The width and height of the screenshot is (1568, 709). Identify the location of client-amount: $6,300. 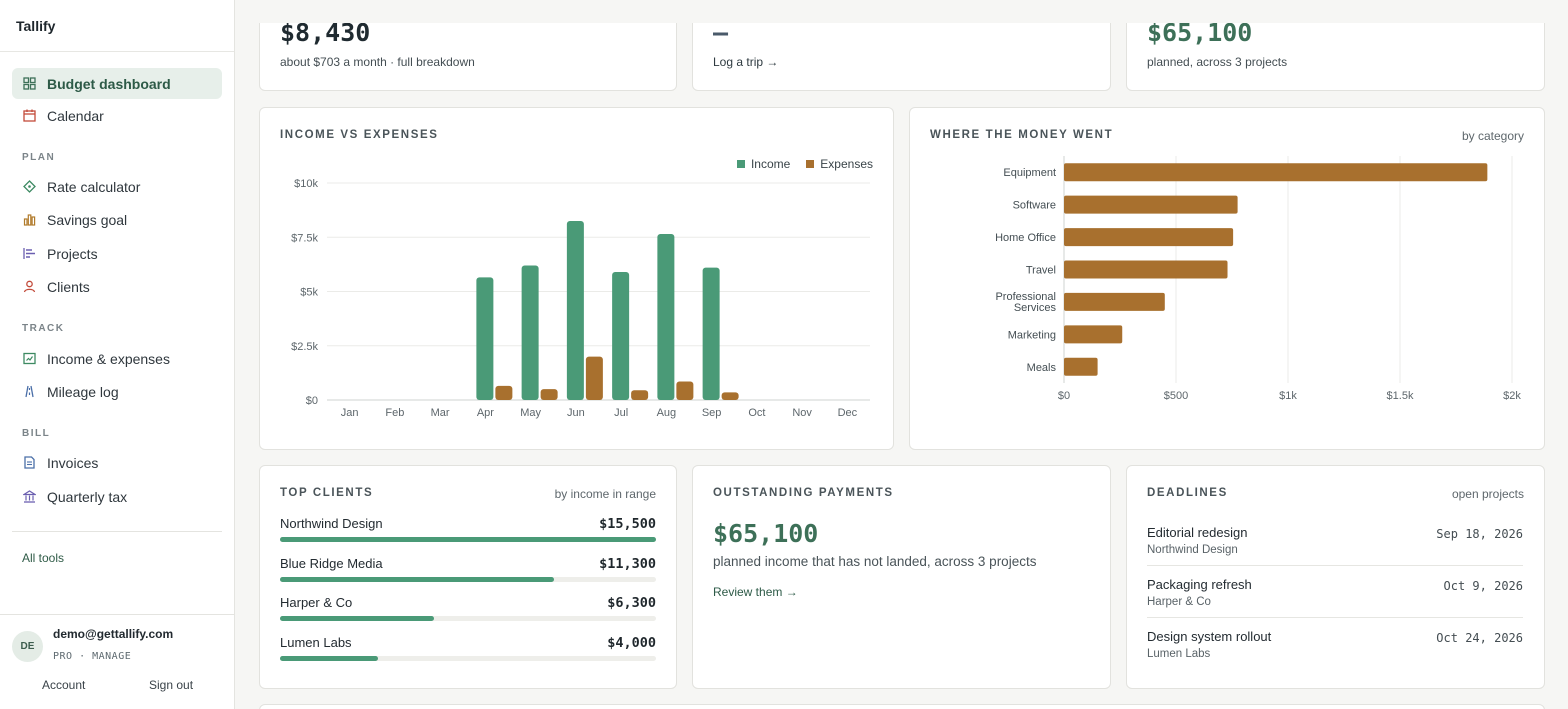
(631, 603).